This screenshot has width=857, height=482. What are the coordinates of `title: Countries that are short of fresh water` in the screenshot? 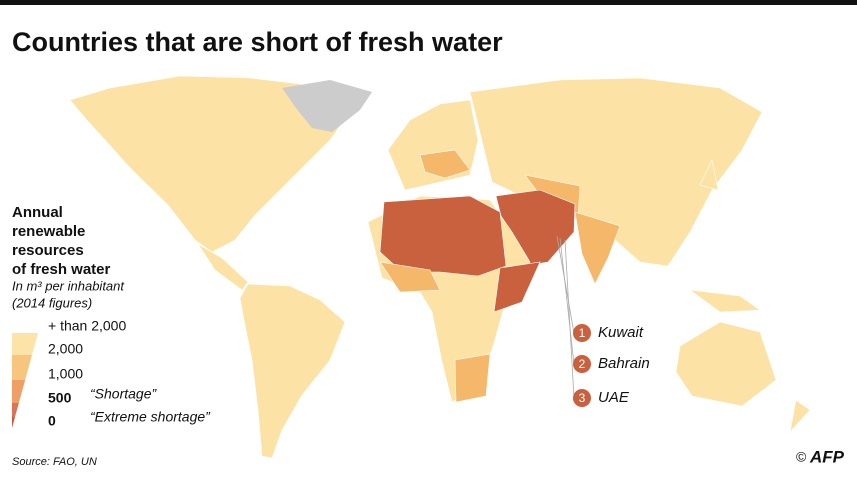 It's located at (257, 42).